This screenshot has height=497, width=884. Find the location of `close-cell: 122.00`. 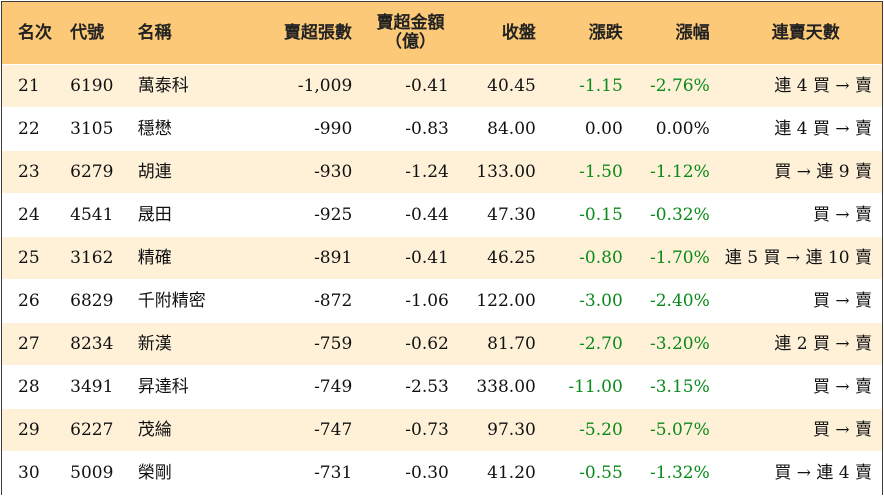

close-cell: 122.00 is located at coordinates (506, 301).